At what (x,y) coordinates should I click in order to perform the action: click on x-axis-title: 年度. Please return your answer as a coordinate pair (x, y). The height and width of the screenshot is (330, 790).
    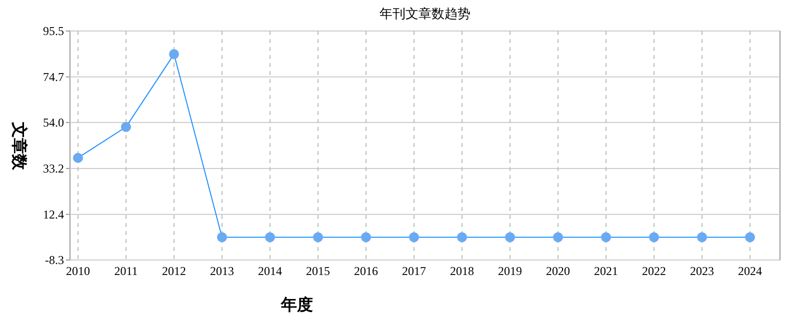
    Looking at the image, I should click on (296, 304).